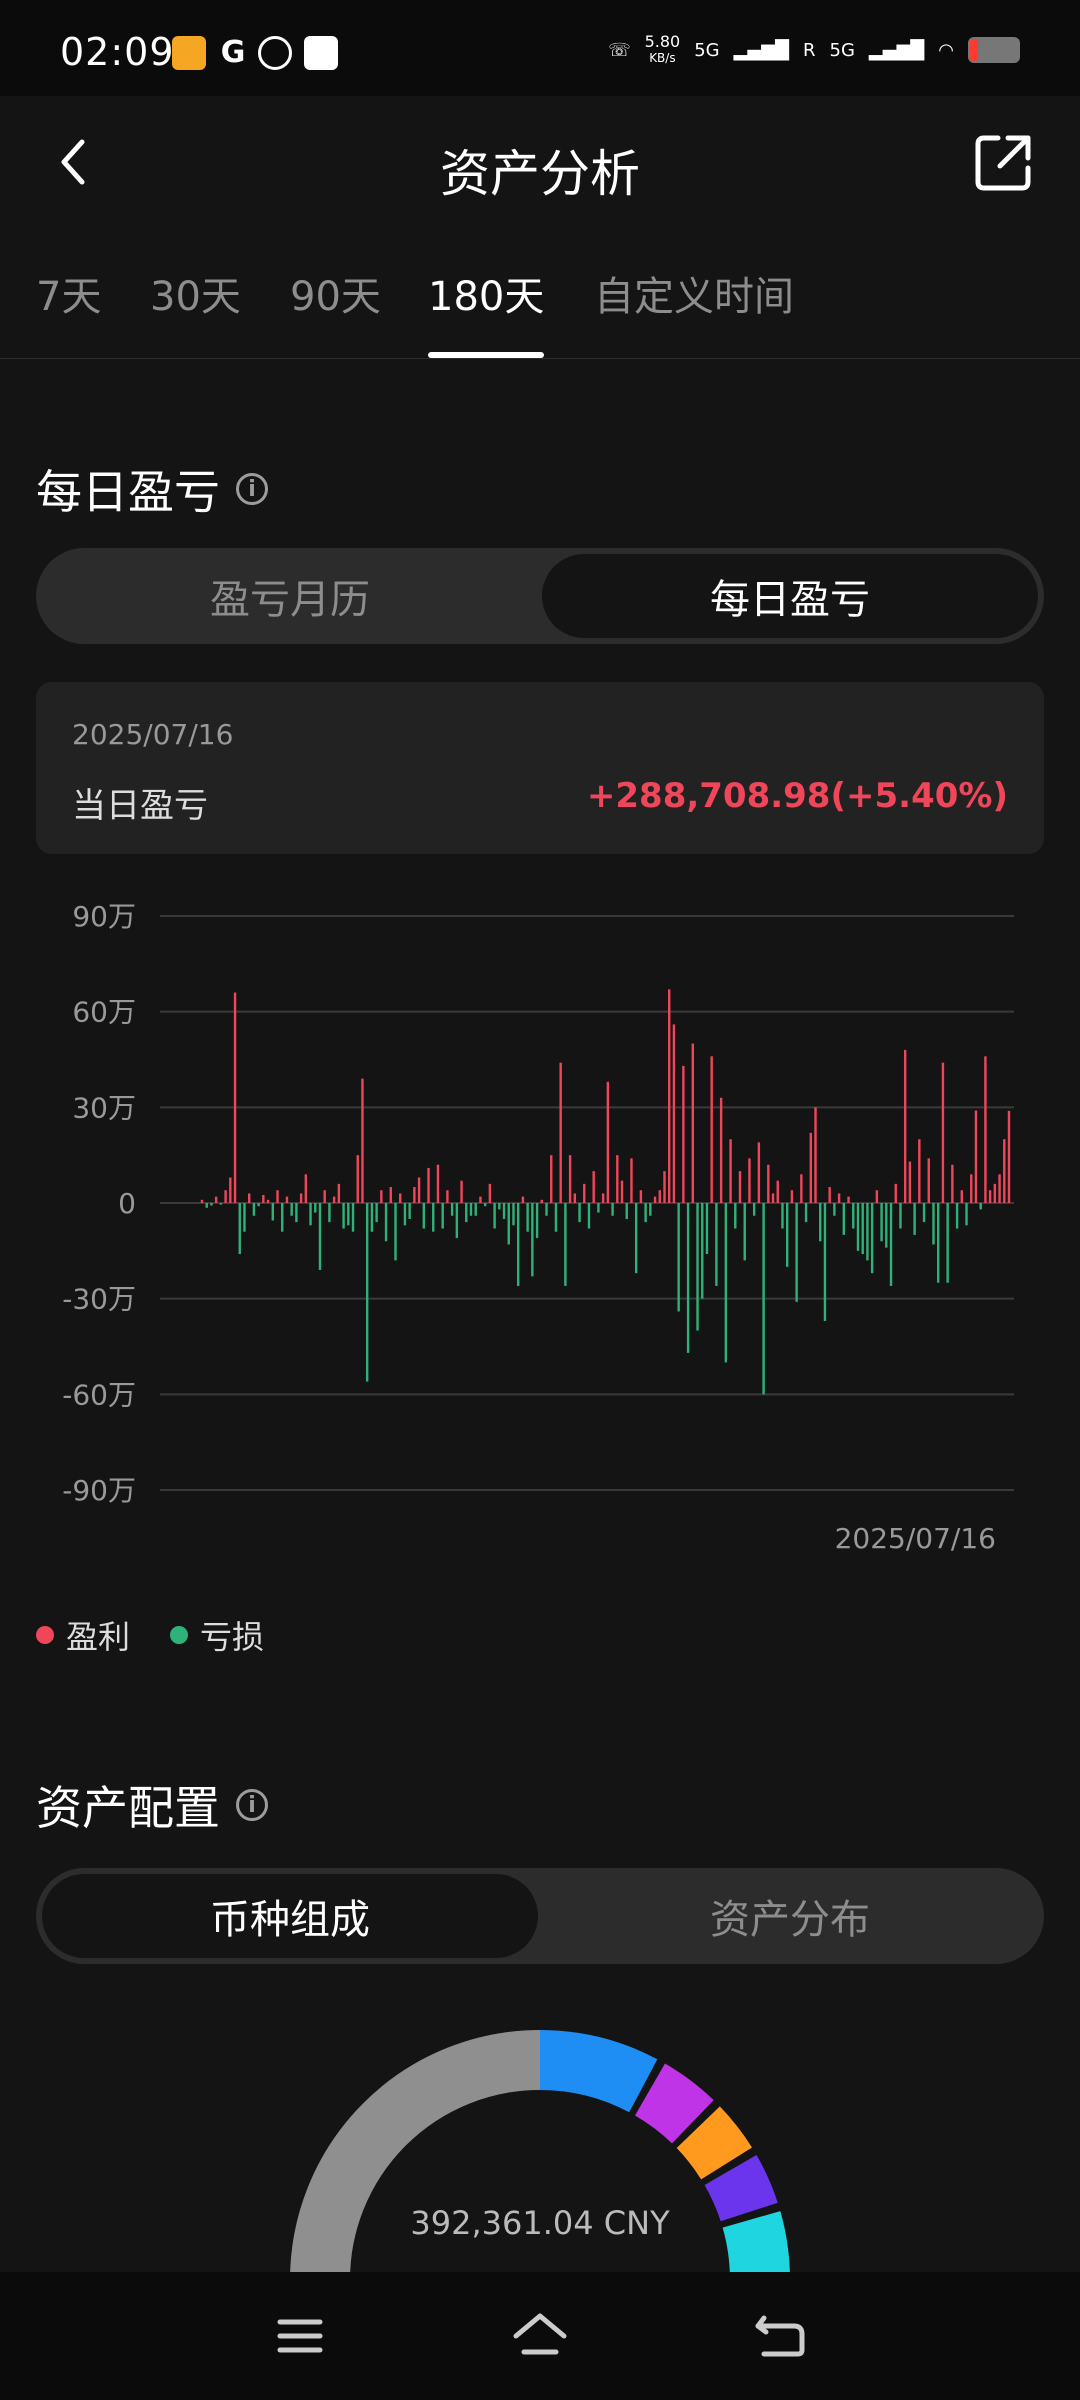 Image resolution: width=1080 pixels, height=2400 pixels. What do you see at coordinates (275, 53) in the screenshot?
I see `app-icon` at bounding box center [275, 53].